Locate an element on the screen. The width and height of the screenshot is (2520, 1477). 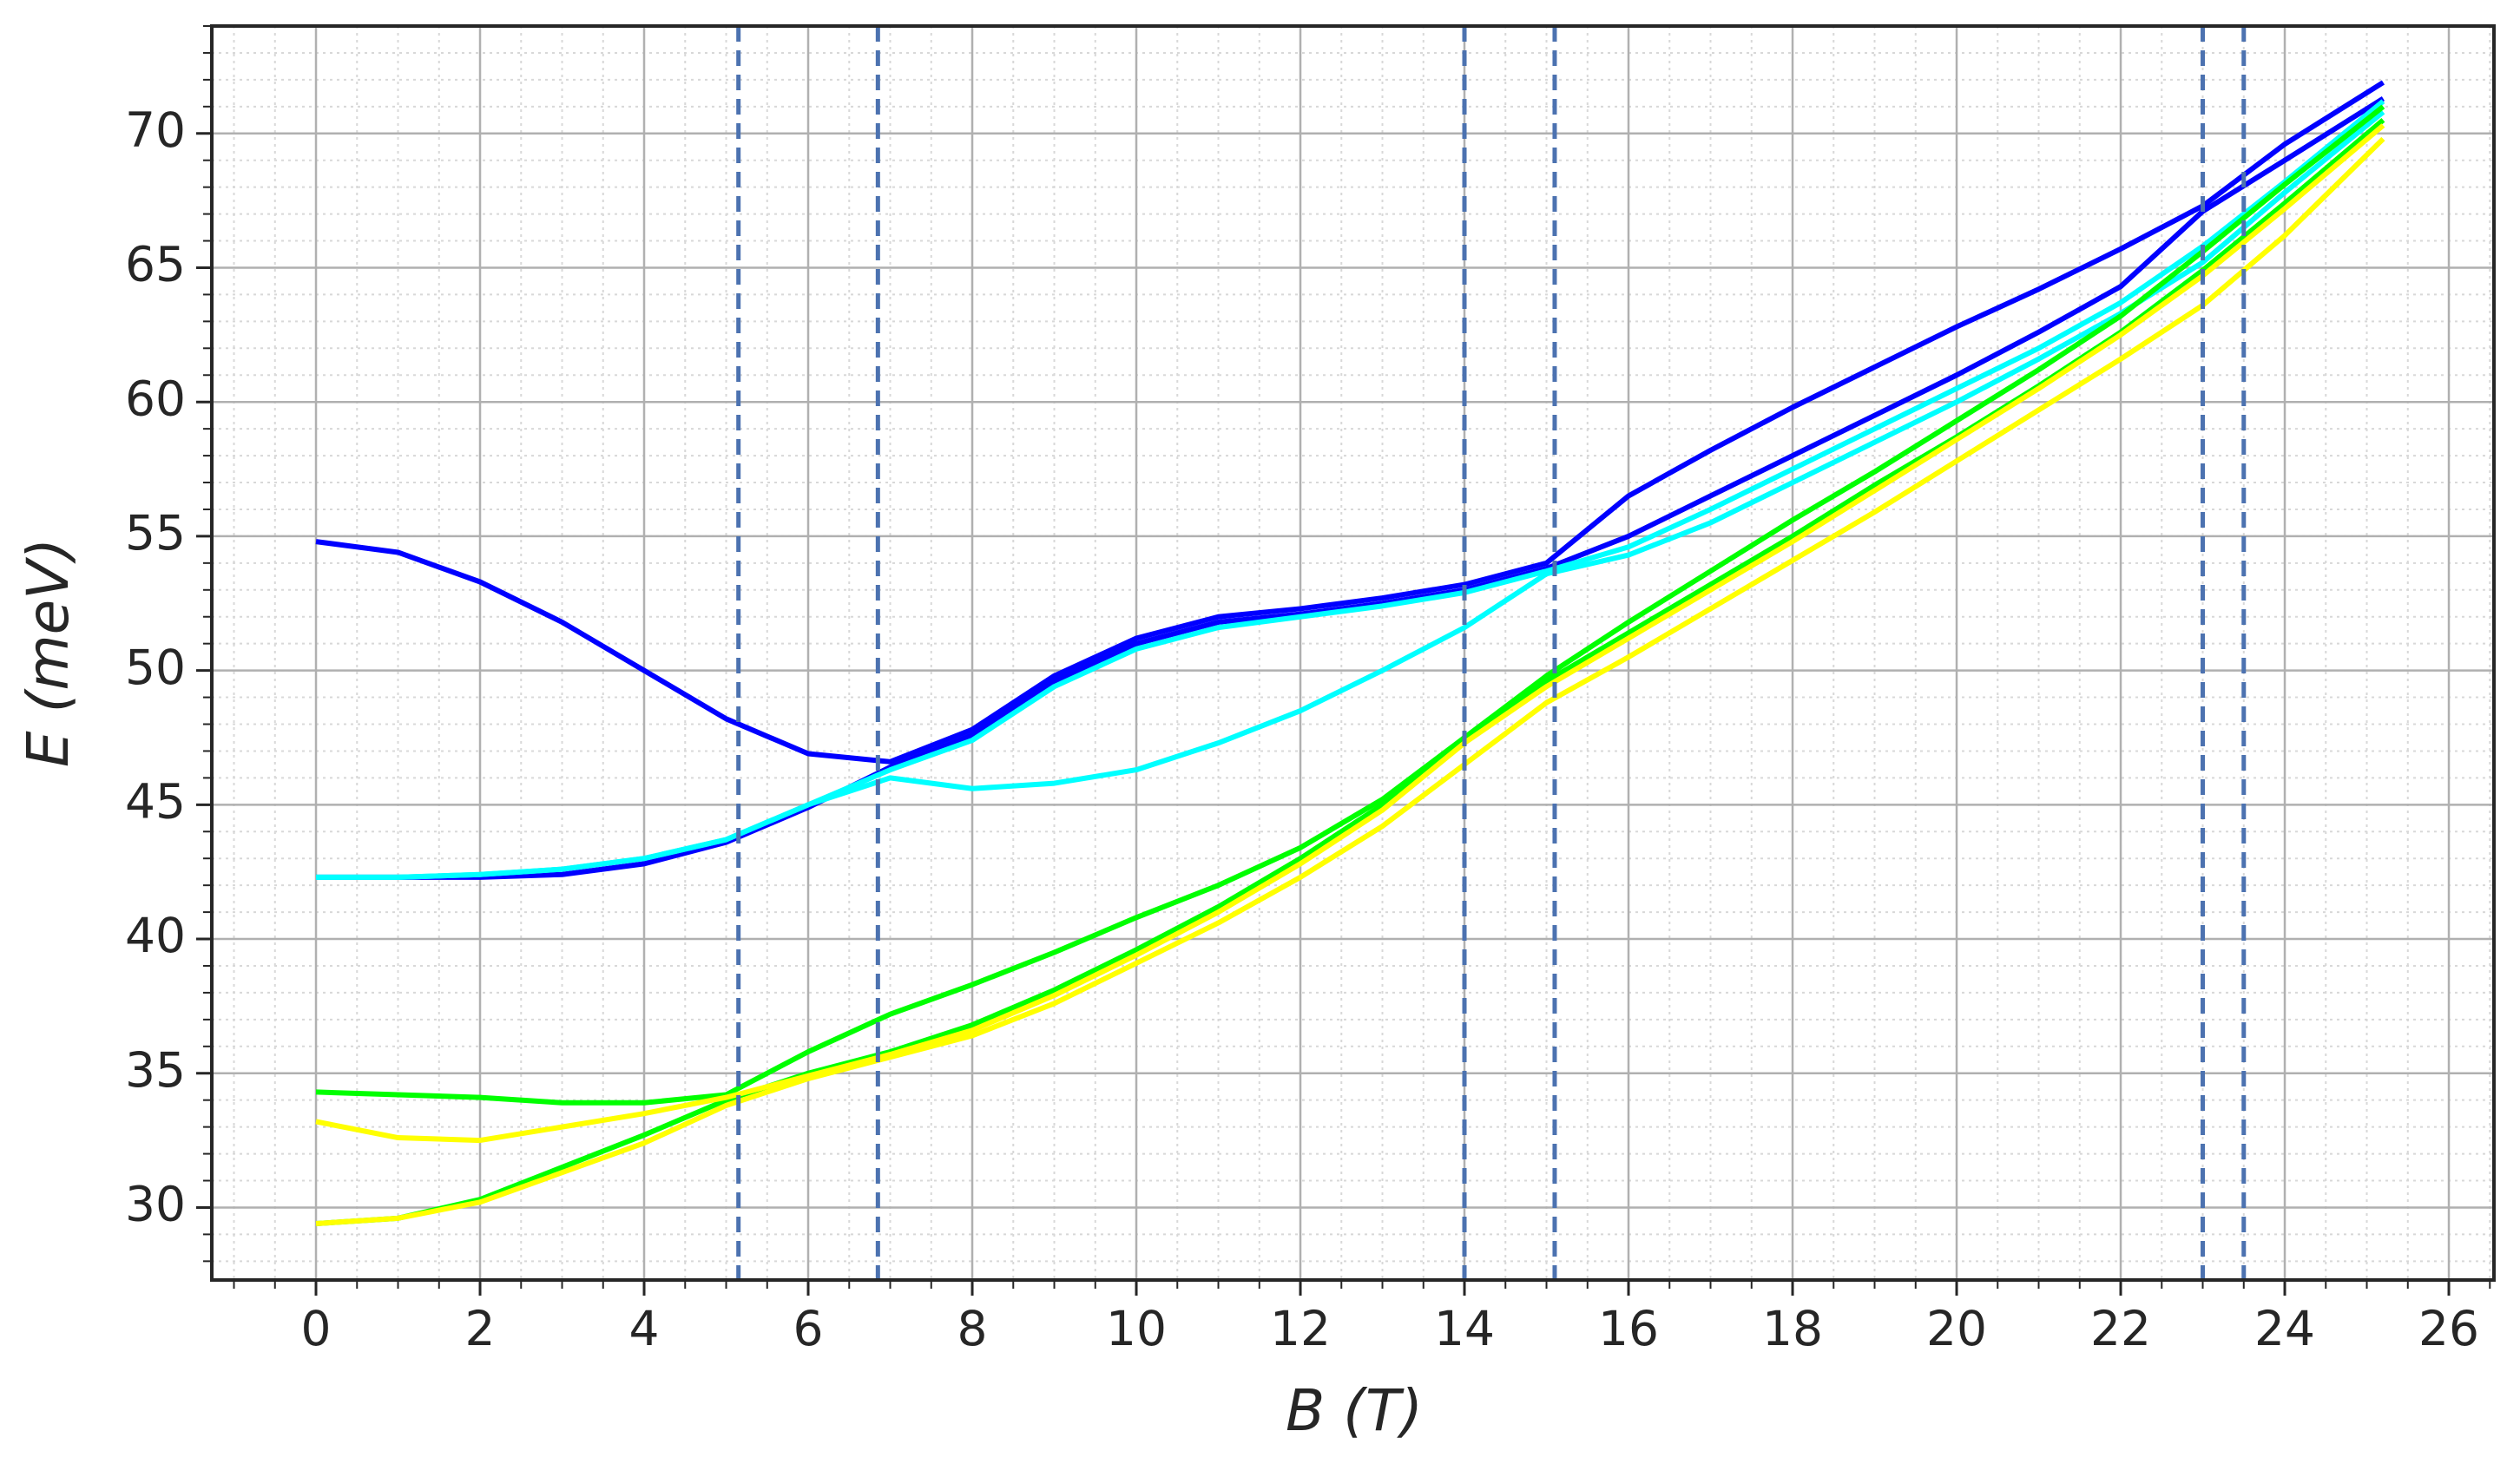
x-tick-label: 24 is located at coordinates (2284, 1328).